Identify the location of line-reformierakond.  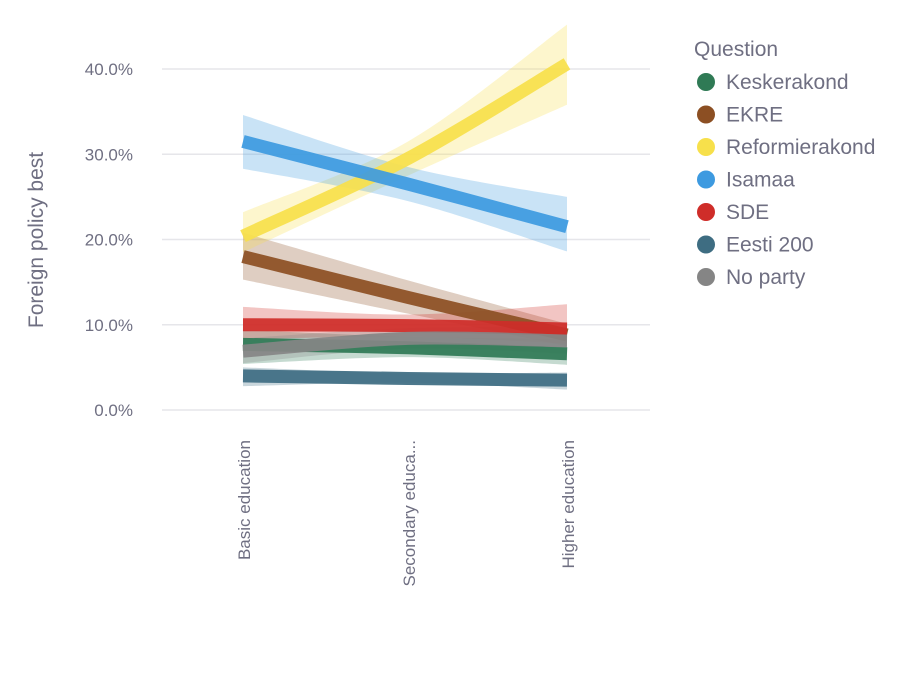
(405, 150).